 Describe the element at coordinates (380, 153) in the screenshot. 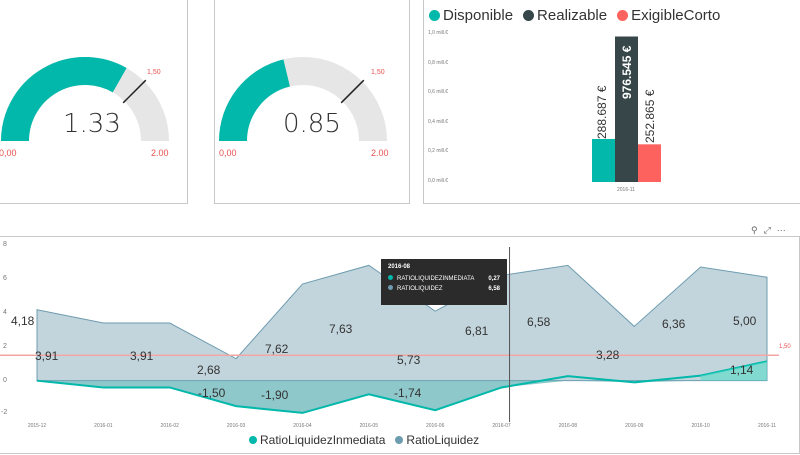

I see `gauge-2-max-label: 2.00` at that location.